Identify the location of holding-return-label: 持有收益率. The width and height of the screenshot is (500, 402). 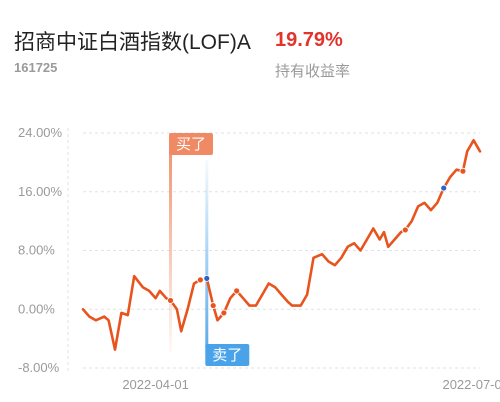
(313, 71).